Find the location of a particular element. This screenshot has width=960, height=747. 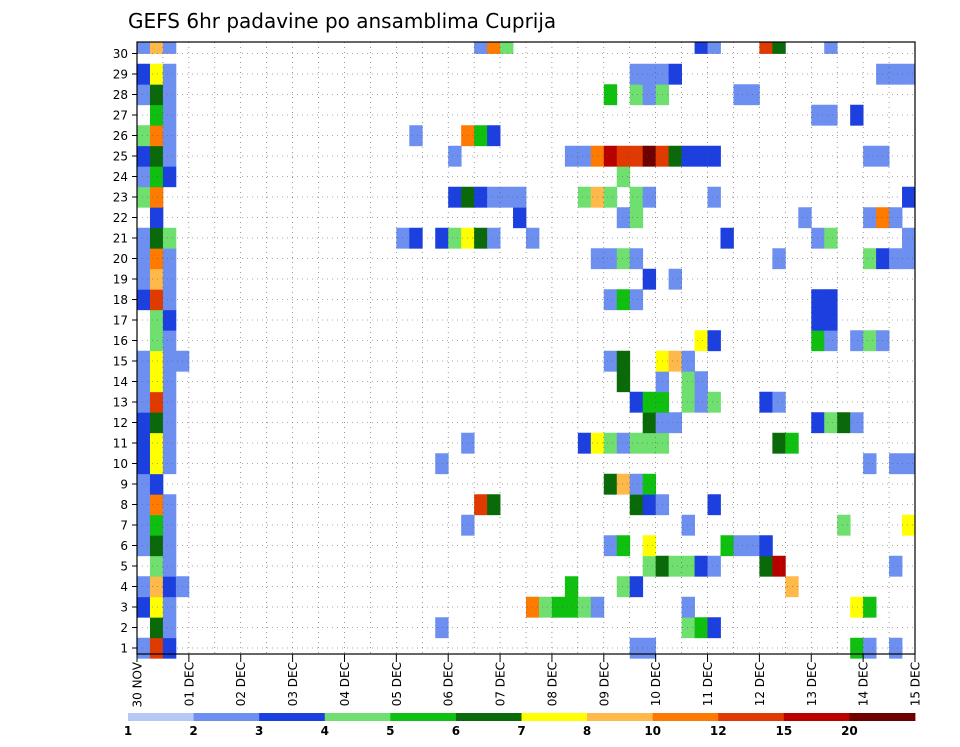

chart-title: GEFS 6hr padavine po ansamblima Cuprija is located at coordinates (342, 21).